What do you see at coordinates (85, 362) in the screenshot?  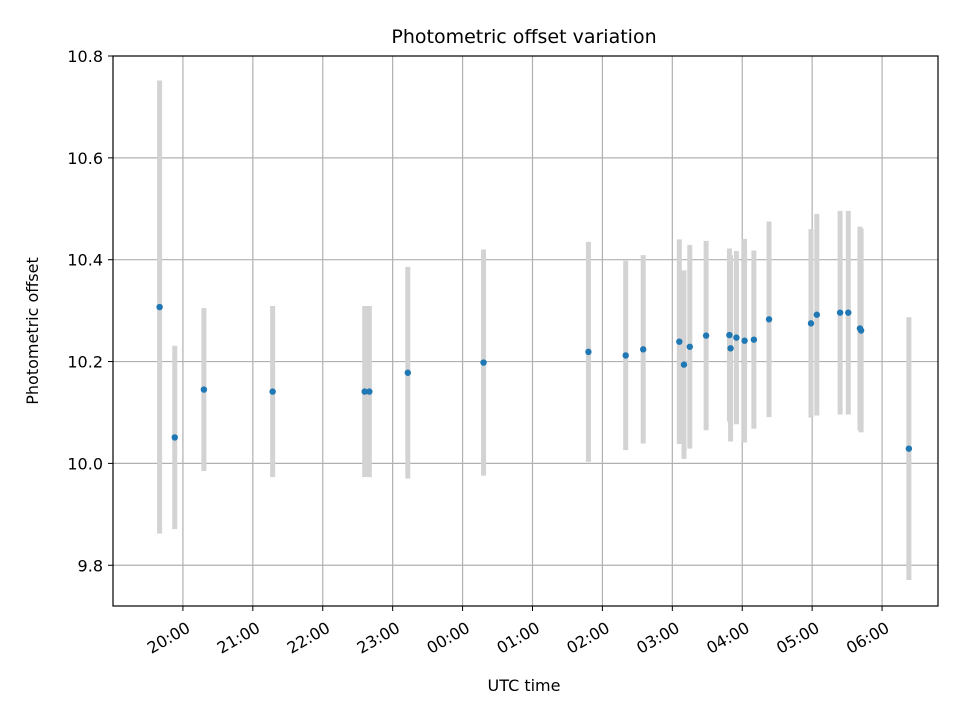 I see `y-tick-label: 10.2` at bounding box center [85, 362].